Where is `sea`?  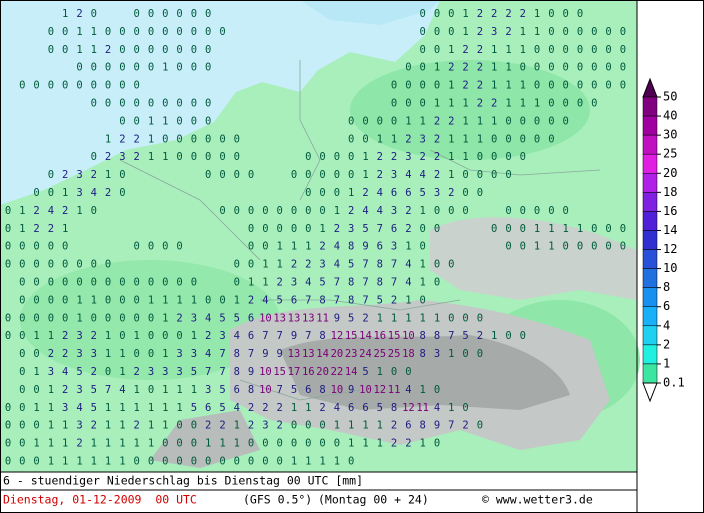
sea is located at coordinates (370, 12).